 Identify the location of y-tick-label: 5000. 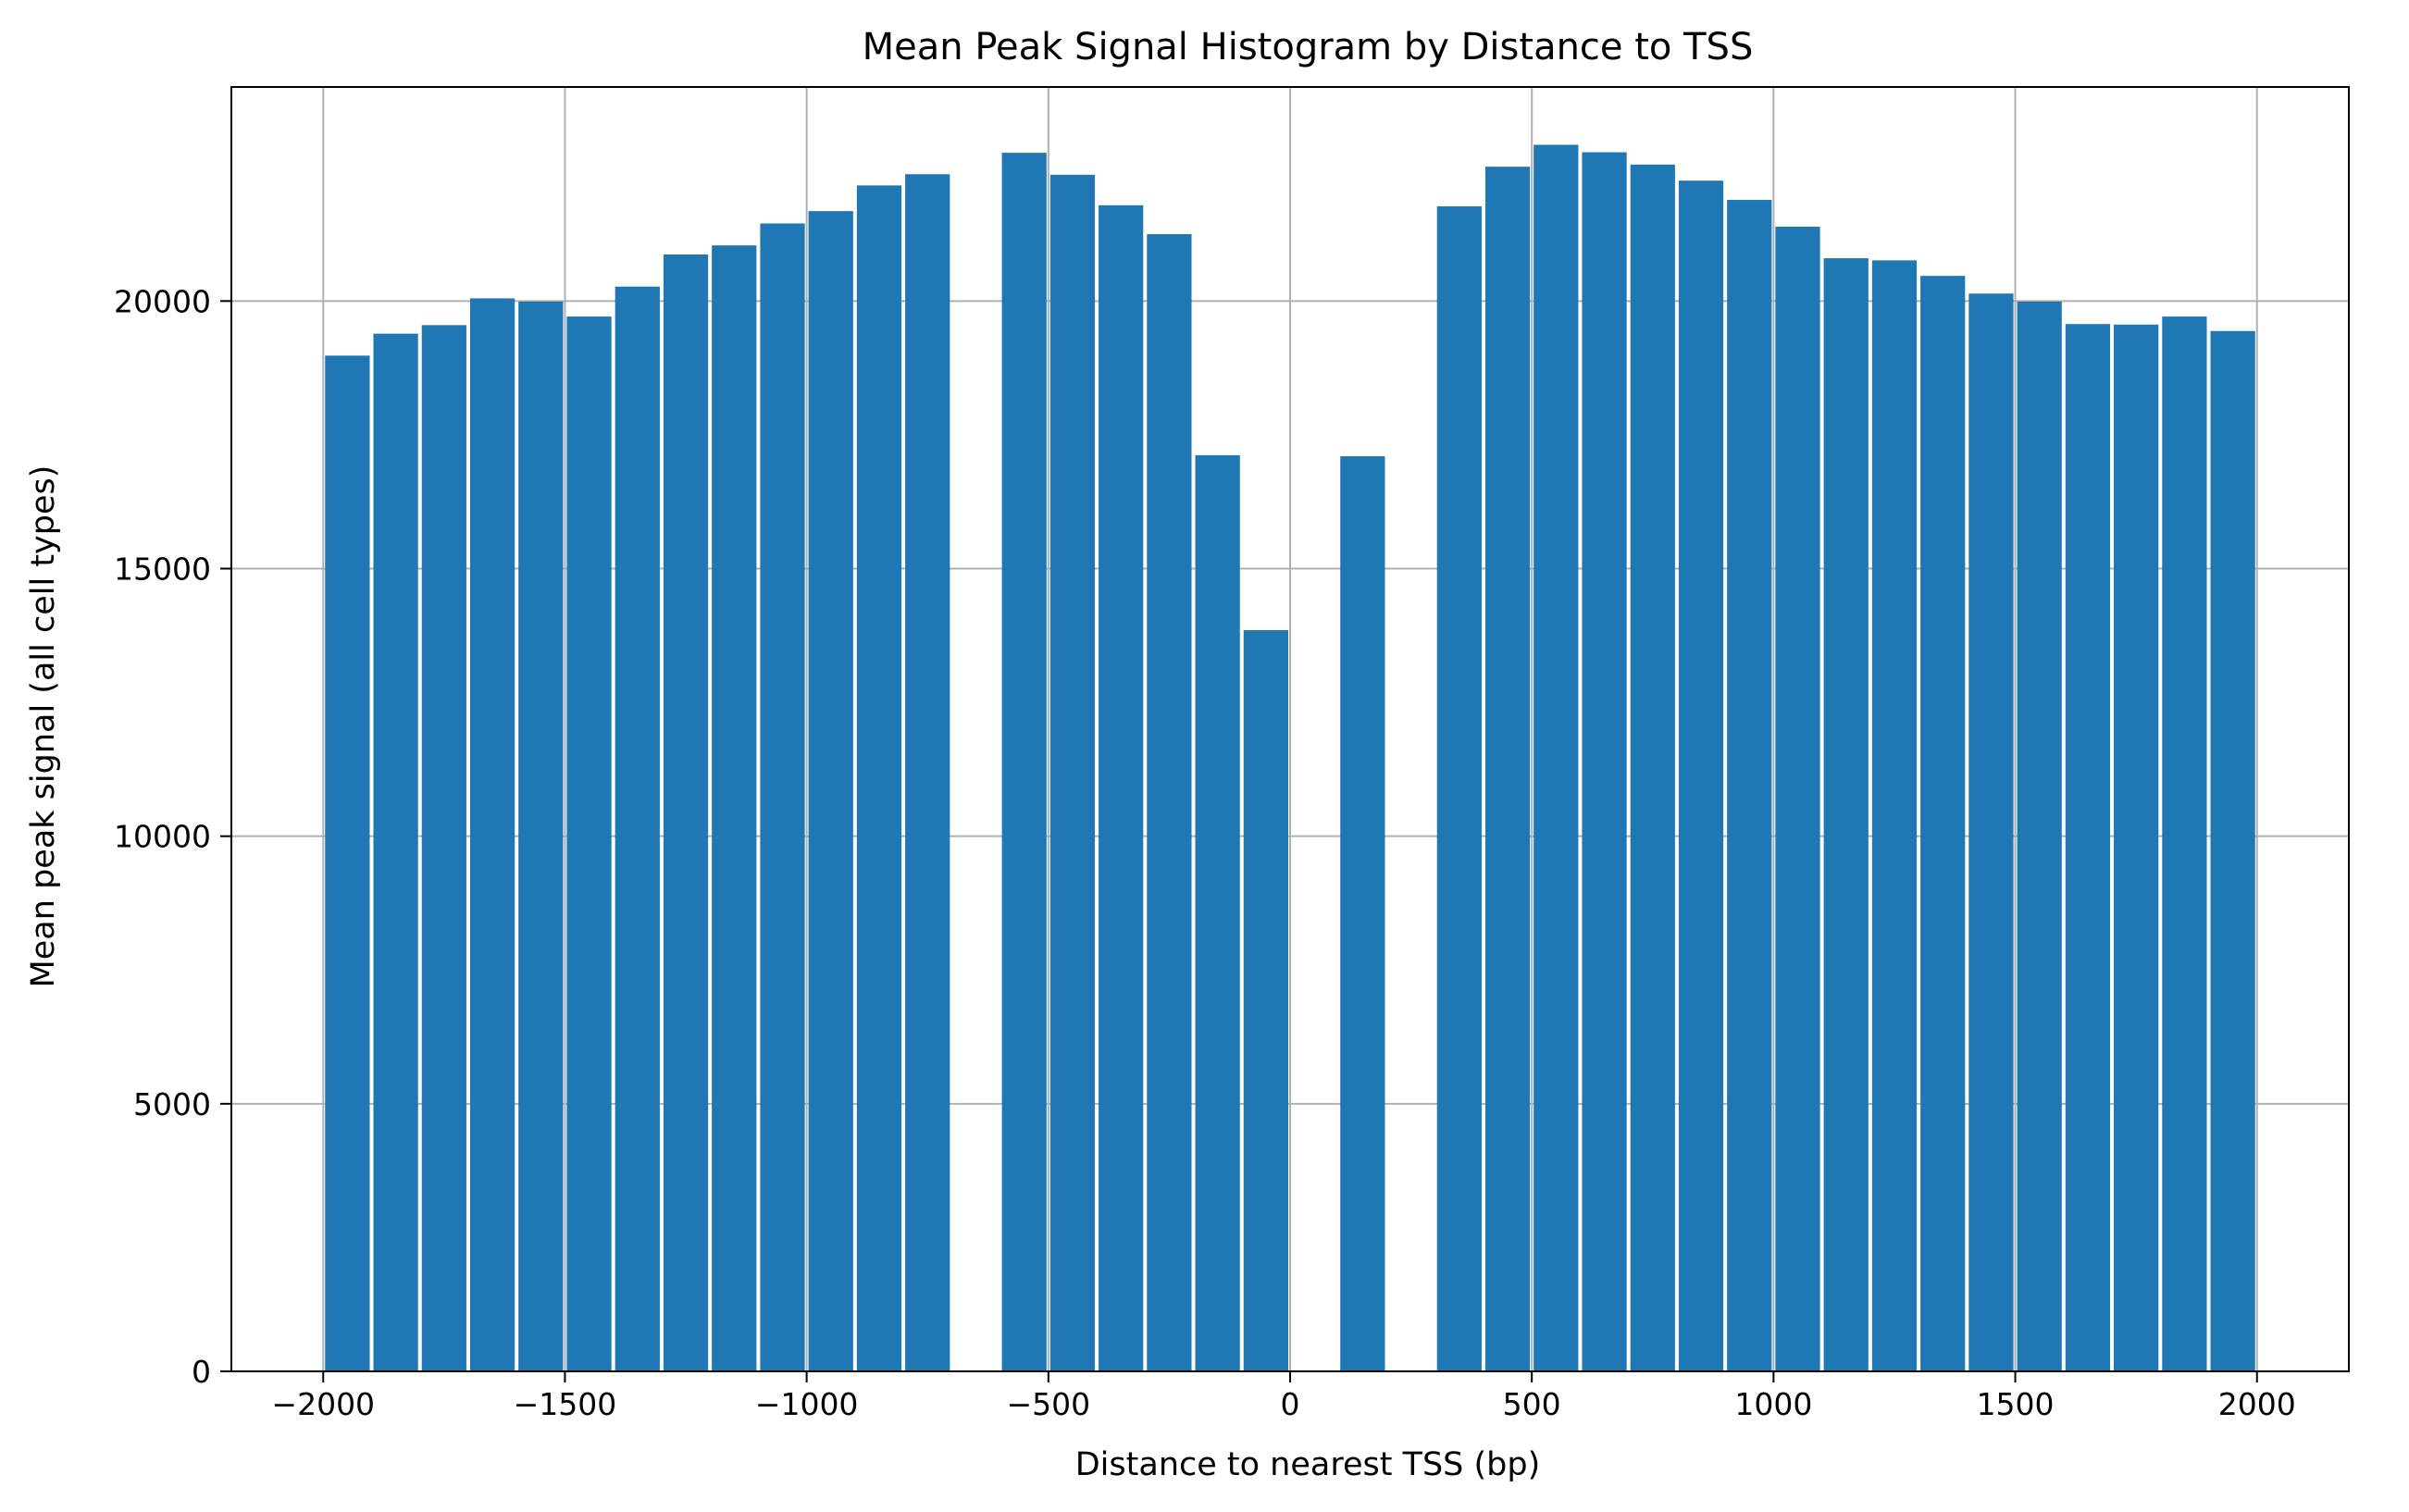
(172, 1104).